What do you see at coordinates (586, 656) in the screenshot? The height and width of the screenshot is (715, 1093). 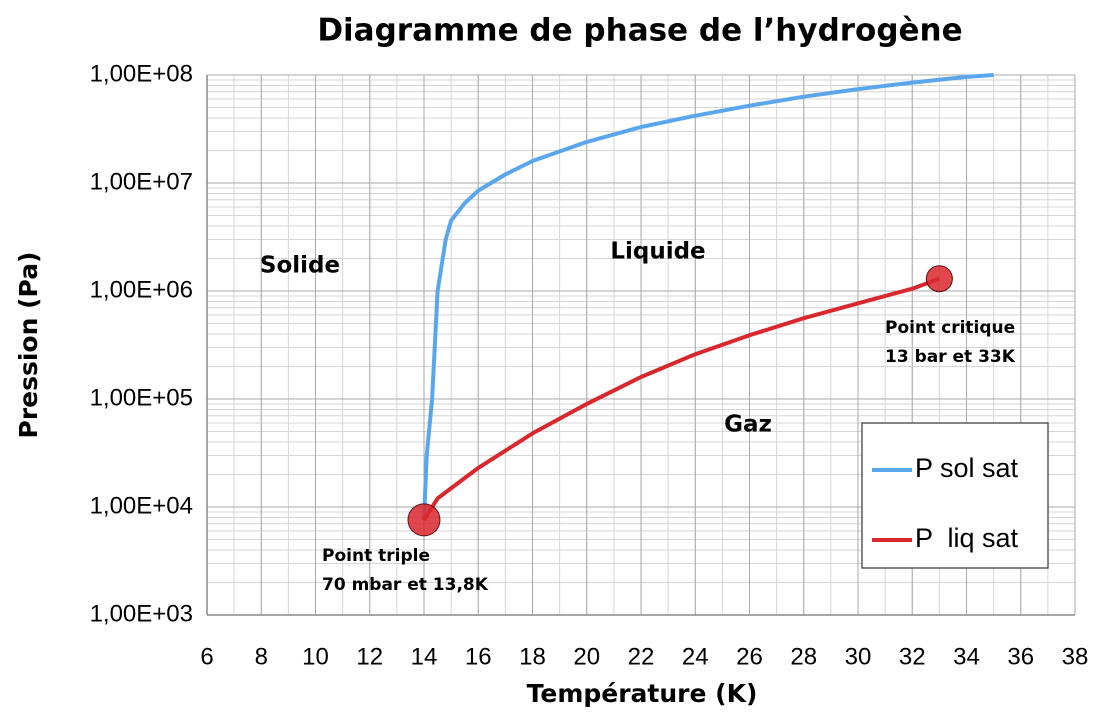 I see `x-tick-label: 20` at bounding box center [586, 656].